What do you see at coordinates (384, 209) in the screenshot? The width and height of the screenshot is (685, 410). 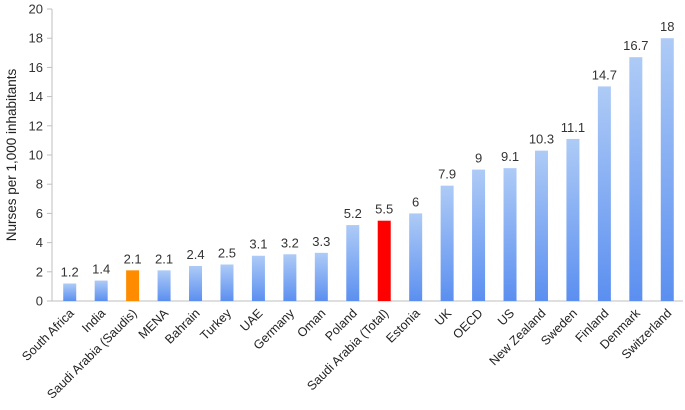 I see `bar-value-label: 5.5` at bounding box center [384, 209].